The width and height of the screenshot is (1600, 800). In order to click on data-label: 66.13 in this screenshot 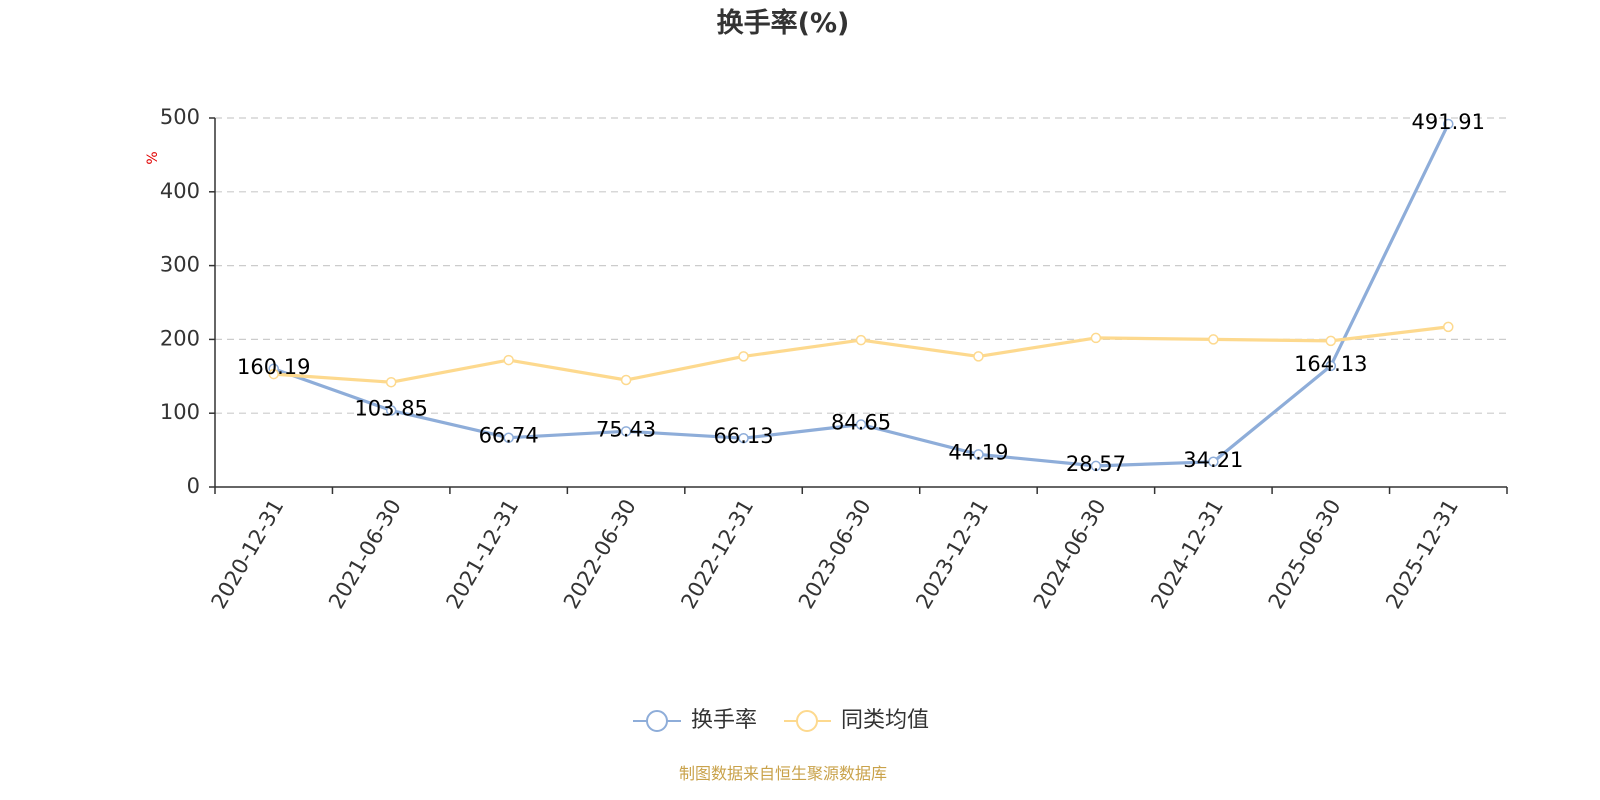, I will do `click(743, 436)`.